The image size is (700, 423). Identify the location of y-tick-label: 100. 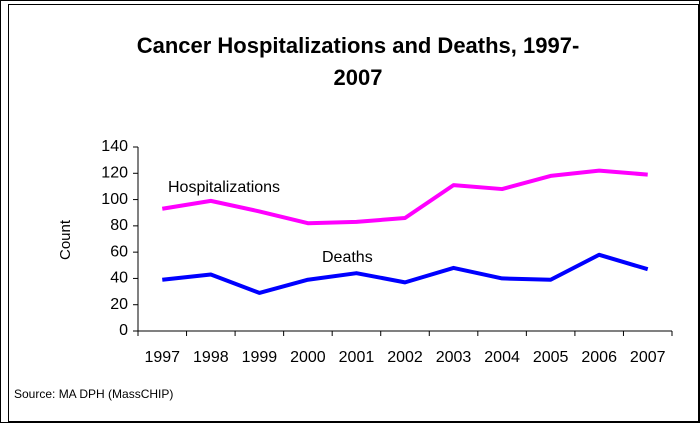
(114, 199).